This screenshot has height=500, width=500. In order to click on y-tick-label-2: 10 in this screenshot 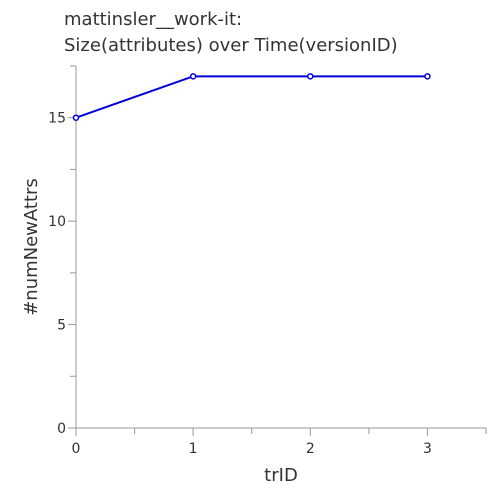, I will do `click(57, 222)`.